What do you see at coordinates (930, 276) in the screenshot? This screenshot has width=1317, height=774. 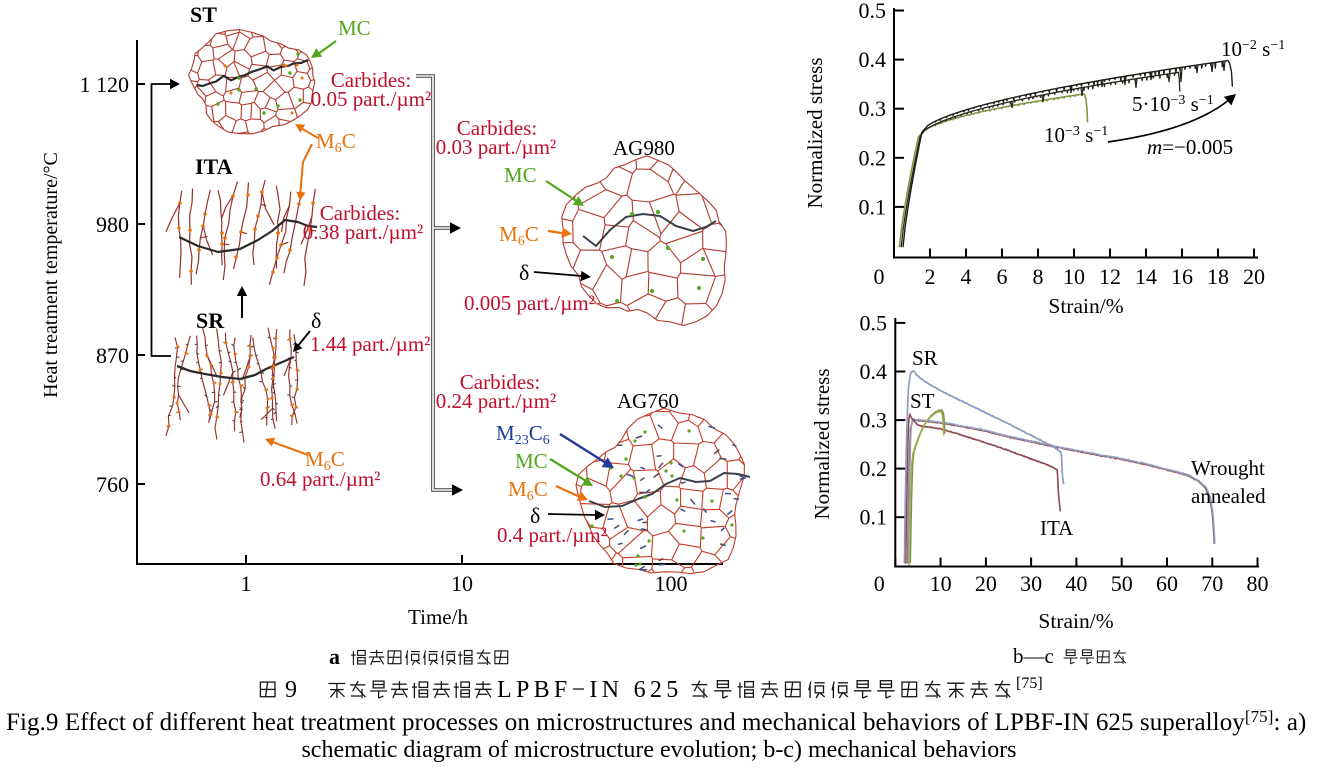 I see `svg-text: 2` at bounding box center [930, 276].